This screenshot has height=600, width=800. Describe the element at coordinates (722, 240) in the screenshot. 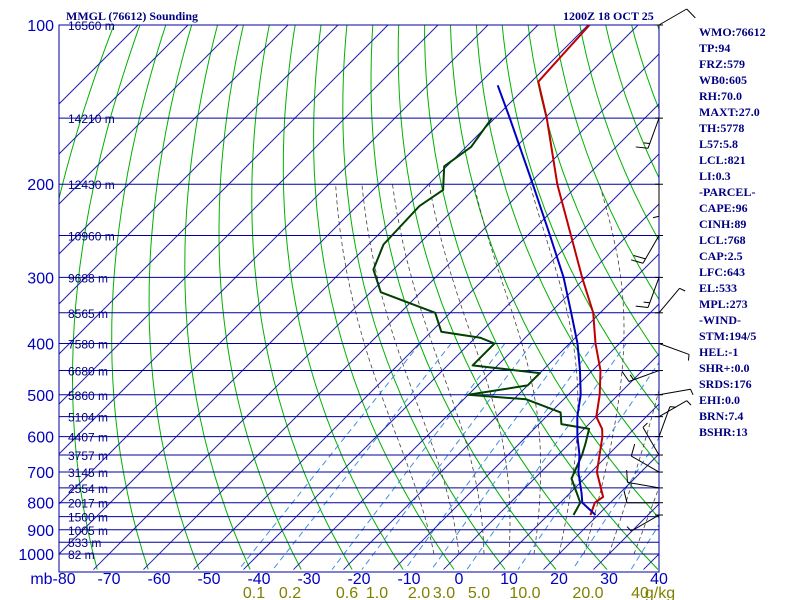

I see `index-item: LCL:768` at that location.